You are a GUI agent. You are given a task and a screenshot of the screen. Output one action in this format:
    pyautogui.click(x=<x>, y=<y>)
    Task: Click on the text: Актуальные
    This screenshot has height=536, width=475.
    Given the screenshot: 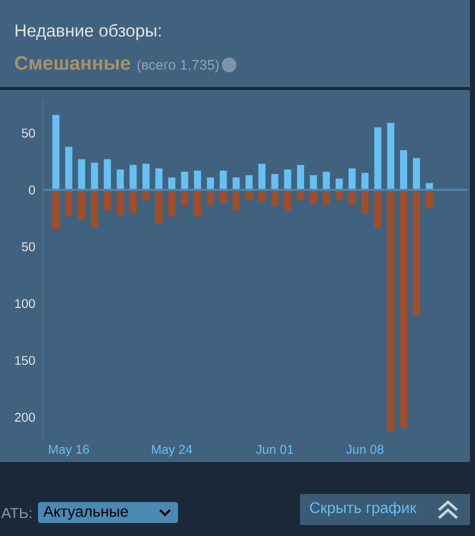 What is the action you would take?
    pyautogui.click(x=85, y=513)
    